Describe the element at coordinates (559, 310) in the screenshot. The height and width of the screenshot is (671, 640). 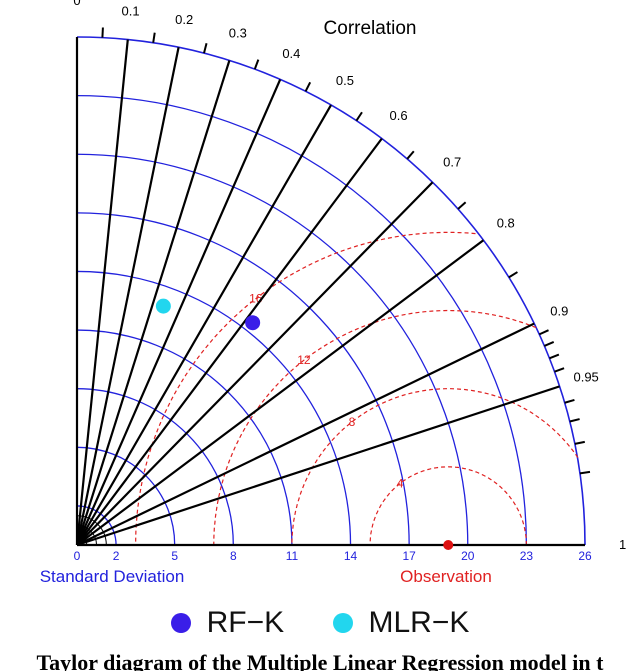
I see `corr-label-0-9: 0.9` at that location.